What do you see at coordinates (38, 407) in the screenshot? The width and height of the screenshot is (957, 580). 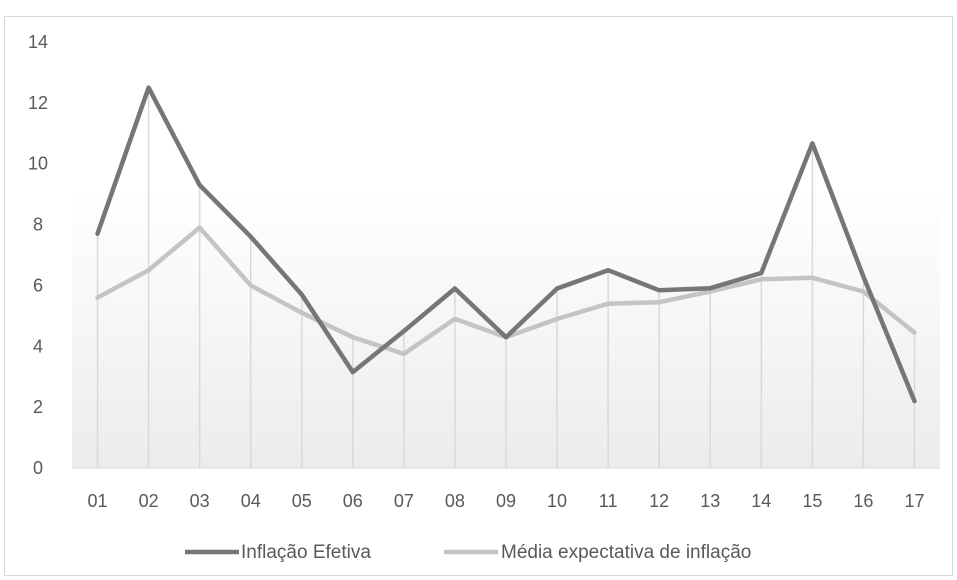 I see `y-tick-label: 2` at bounding box center [38, 407].